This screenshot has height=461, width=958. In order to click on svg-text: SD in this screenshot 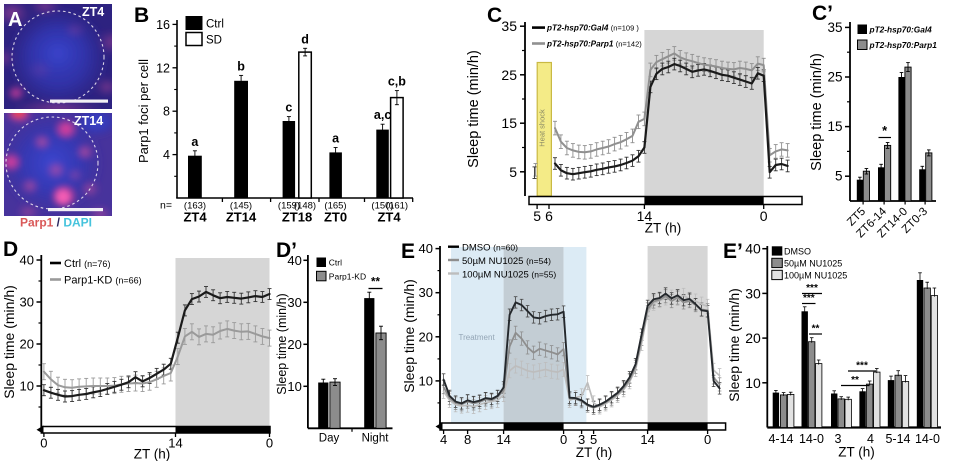, I will do `click(214, 41)`.